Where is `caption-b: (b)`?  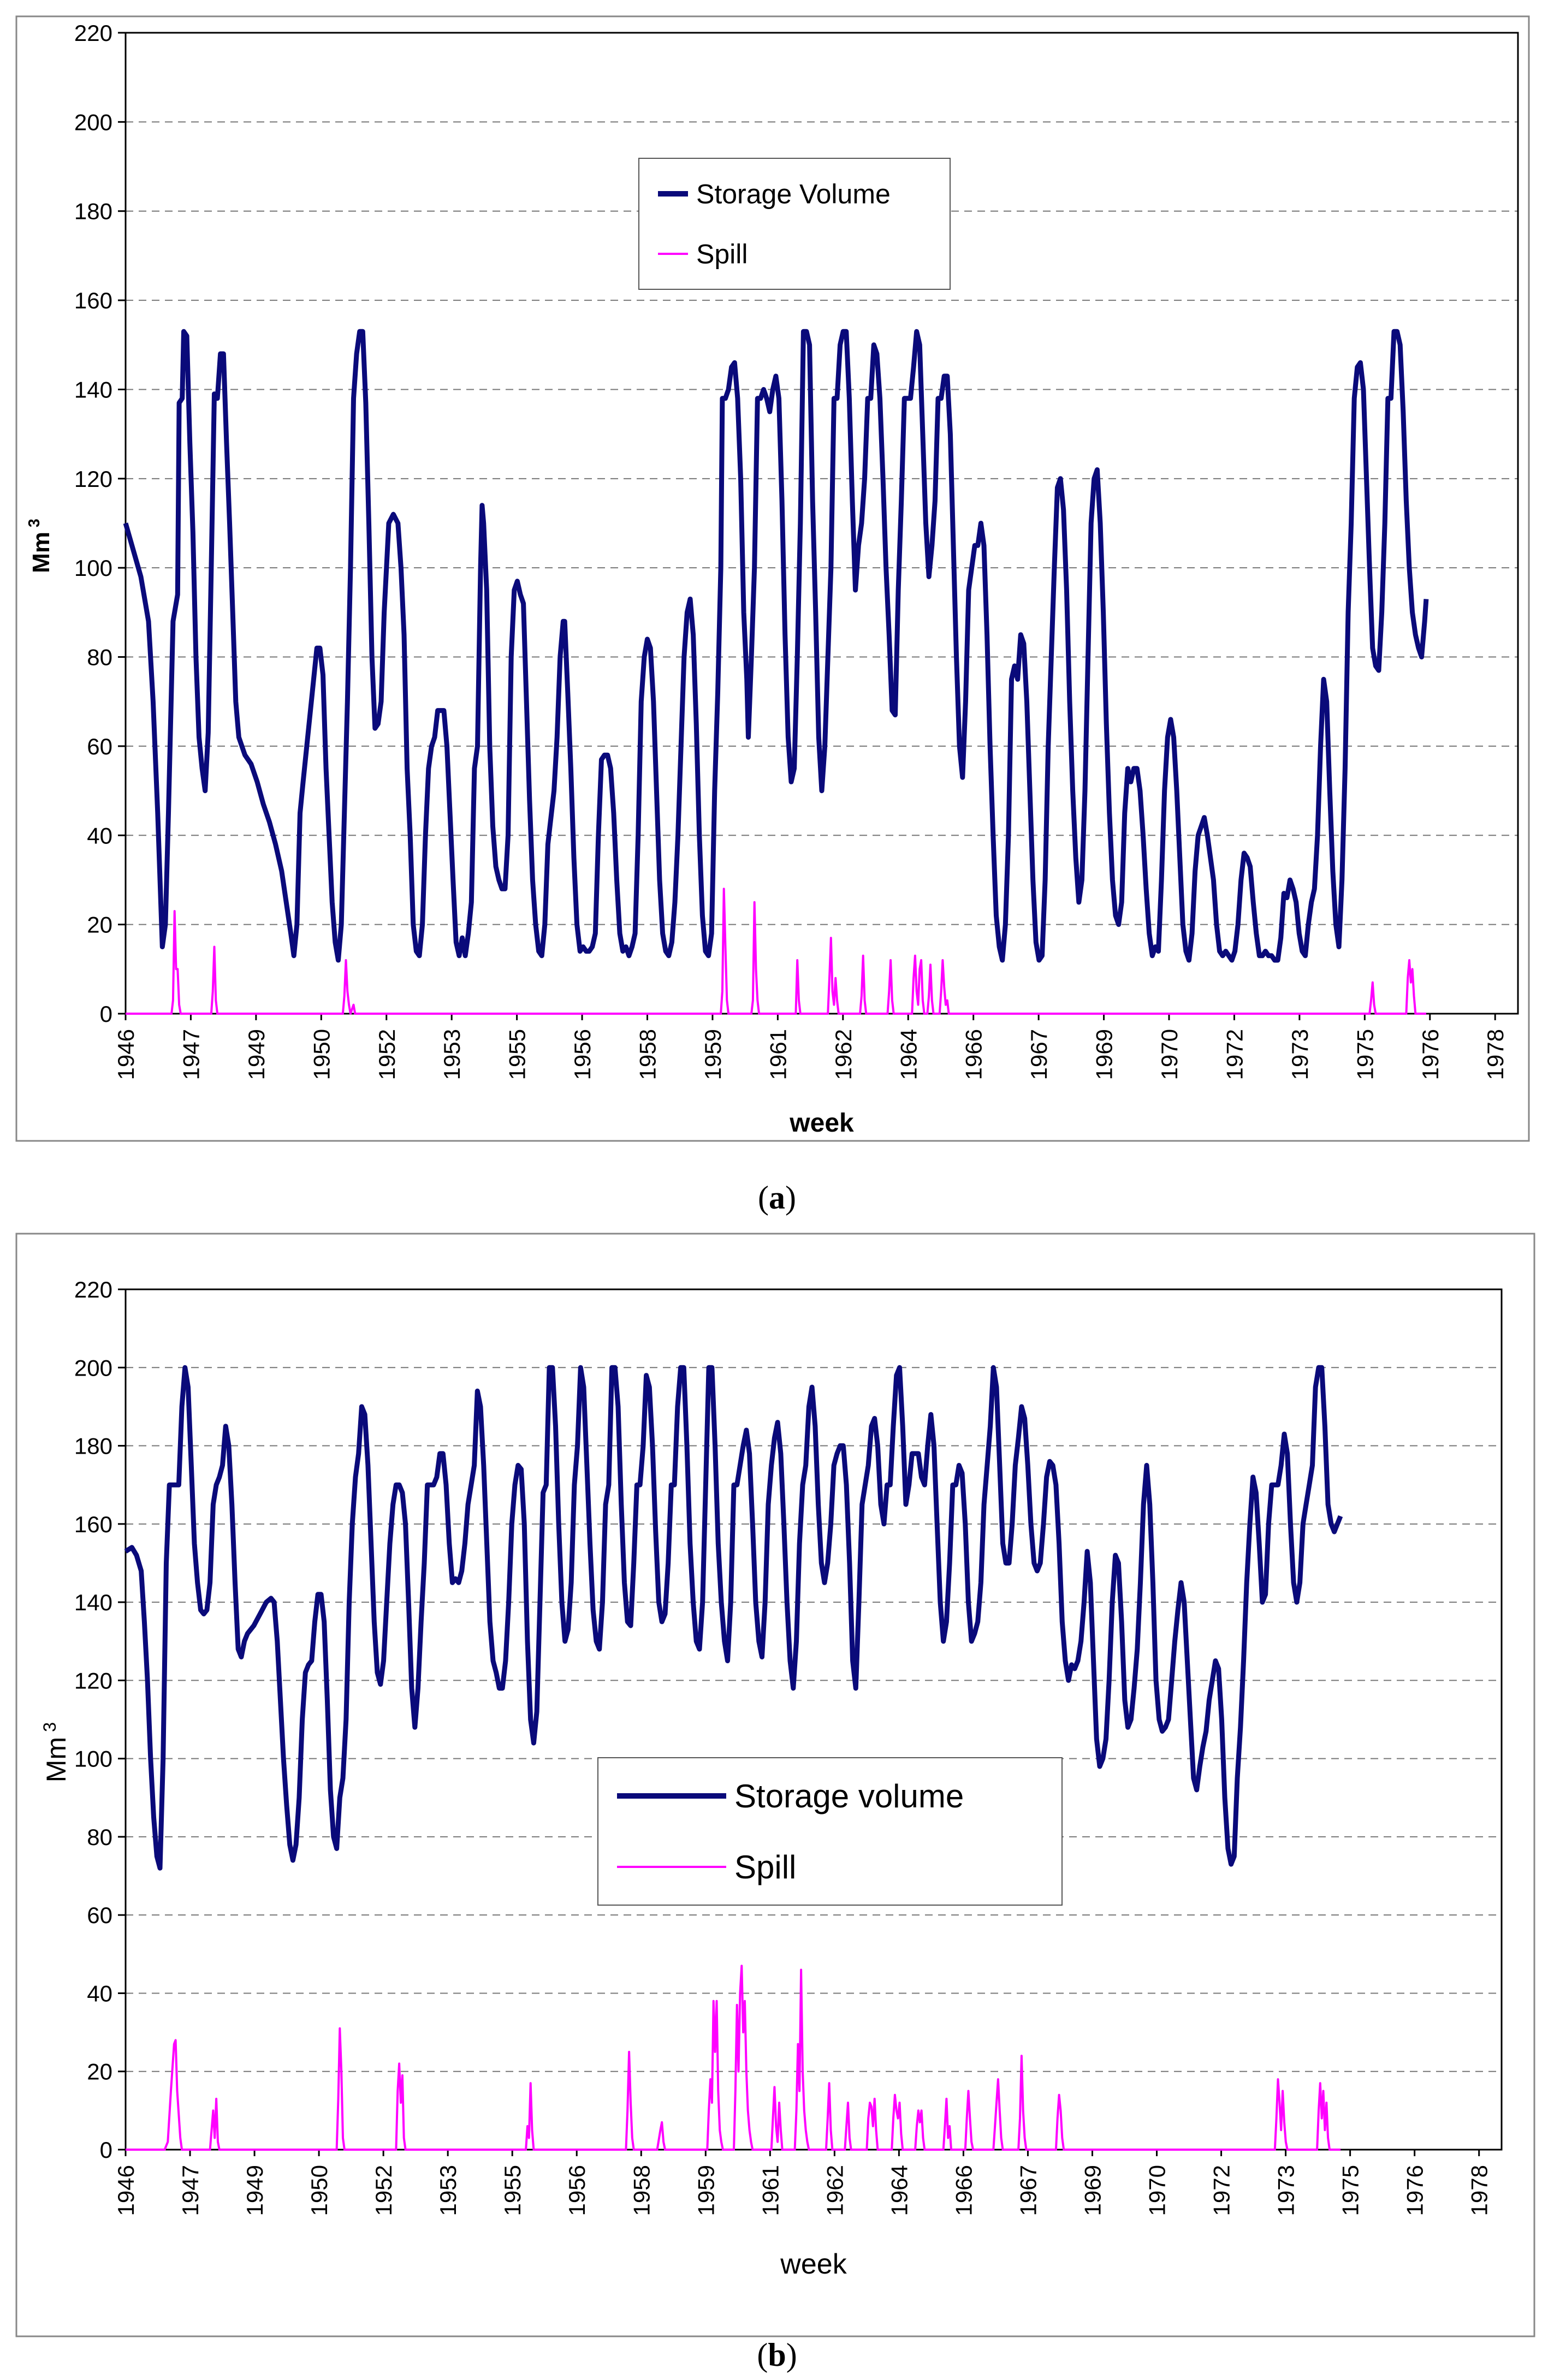
caption-b: (b) is located at coordinates (777, 2355).